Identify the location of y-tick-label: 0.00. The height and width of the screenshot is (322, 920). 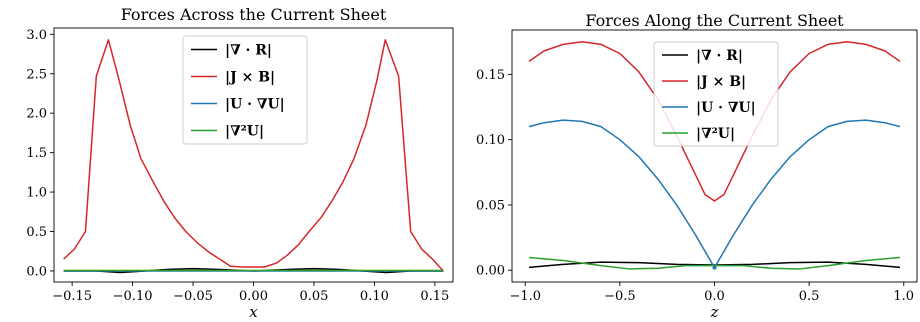
(490, 271).